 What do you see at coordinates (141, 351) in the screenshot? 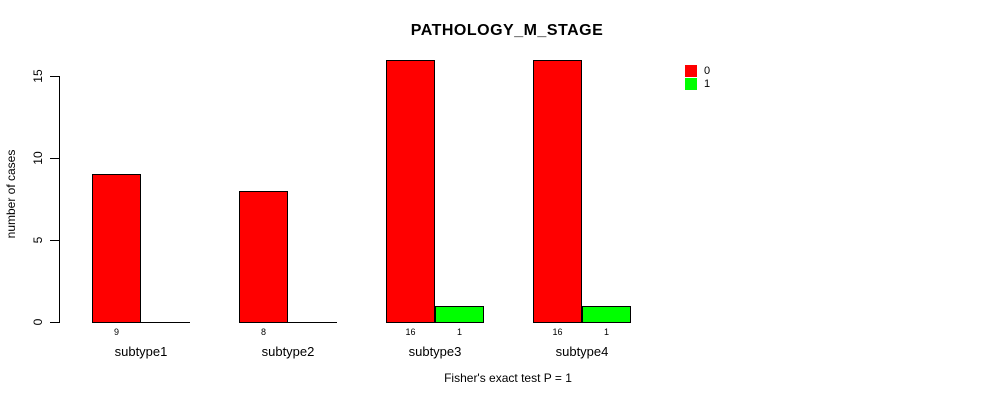
I see `x-category-label: subtype1` at bounding box center [141, 351].